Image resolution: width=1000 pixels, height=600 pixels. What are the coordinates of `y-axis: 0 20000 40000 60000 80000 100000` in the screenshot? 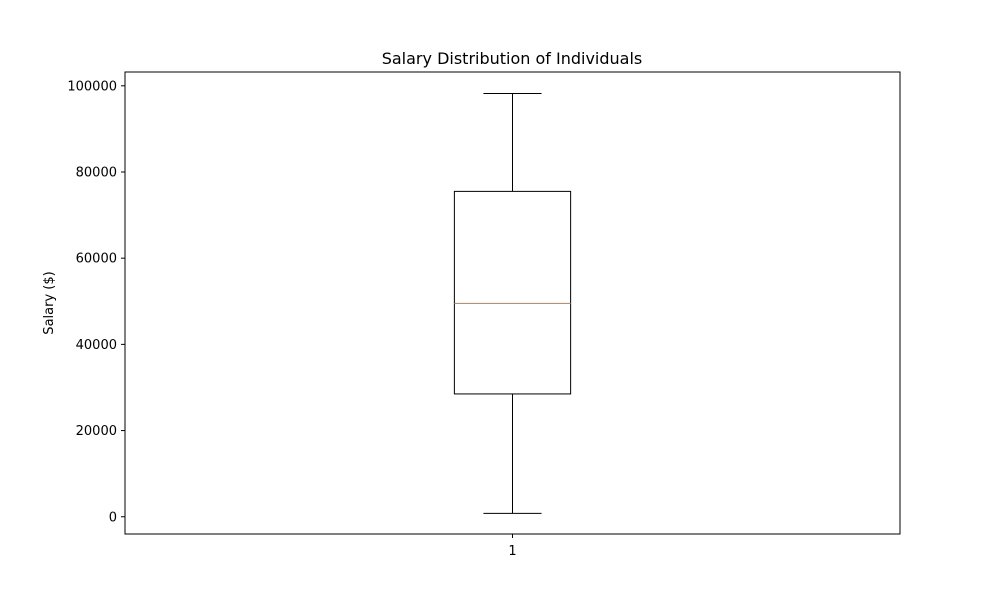 It's located at (96, 302).